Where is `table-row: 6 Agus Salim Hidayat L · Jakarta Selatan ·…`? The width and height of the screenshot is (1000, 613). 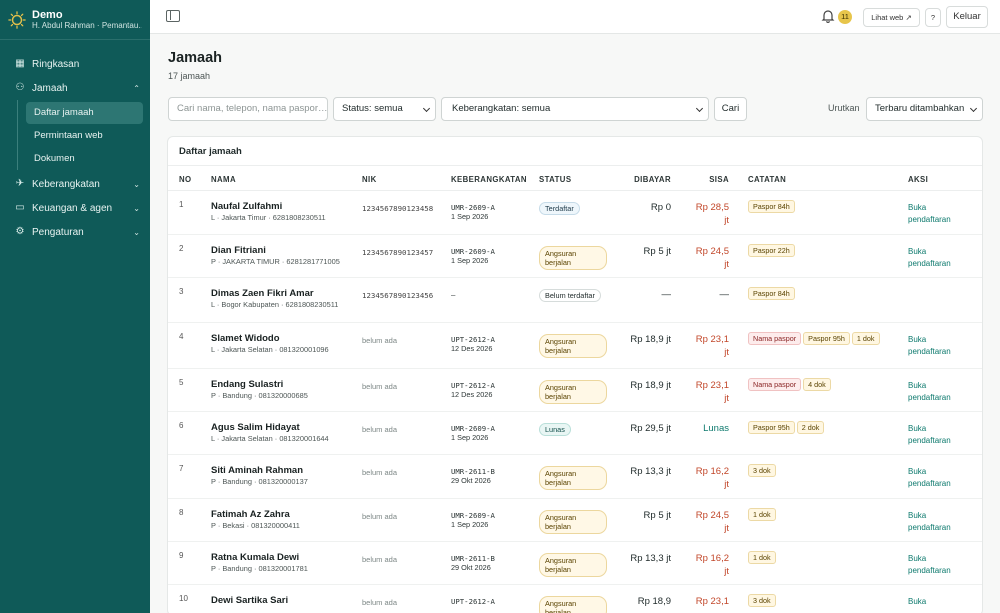
table-row: 6 Agus Salim Hidayat L · Jakarta Selatan ·… is located at coordinates (575, 433).